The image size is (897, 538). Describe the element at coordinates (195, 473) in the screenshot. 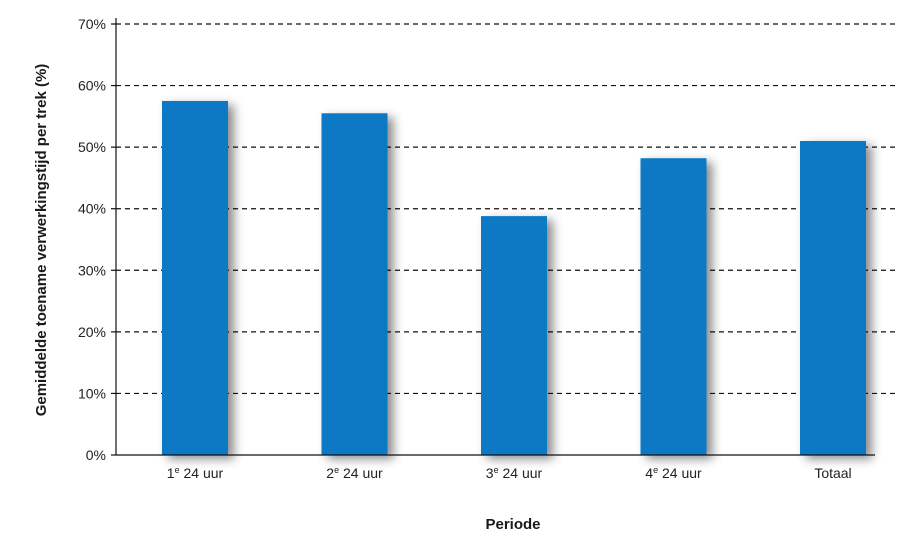

I see `x-tick-label: 1e 24 uur` at that location.